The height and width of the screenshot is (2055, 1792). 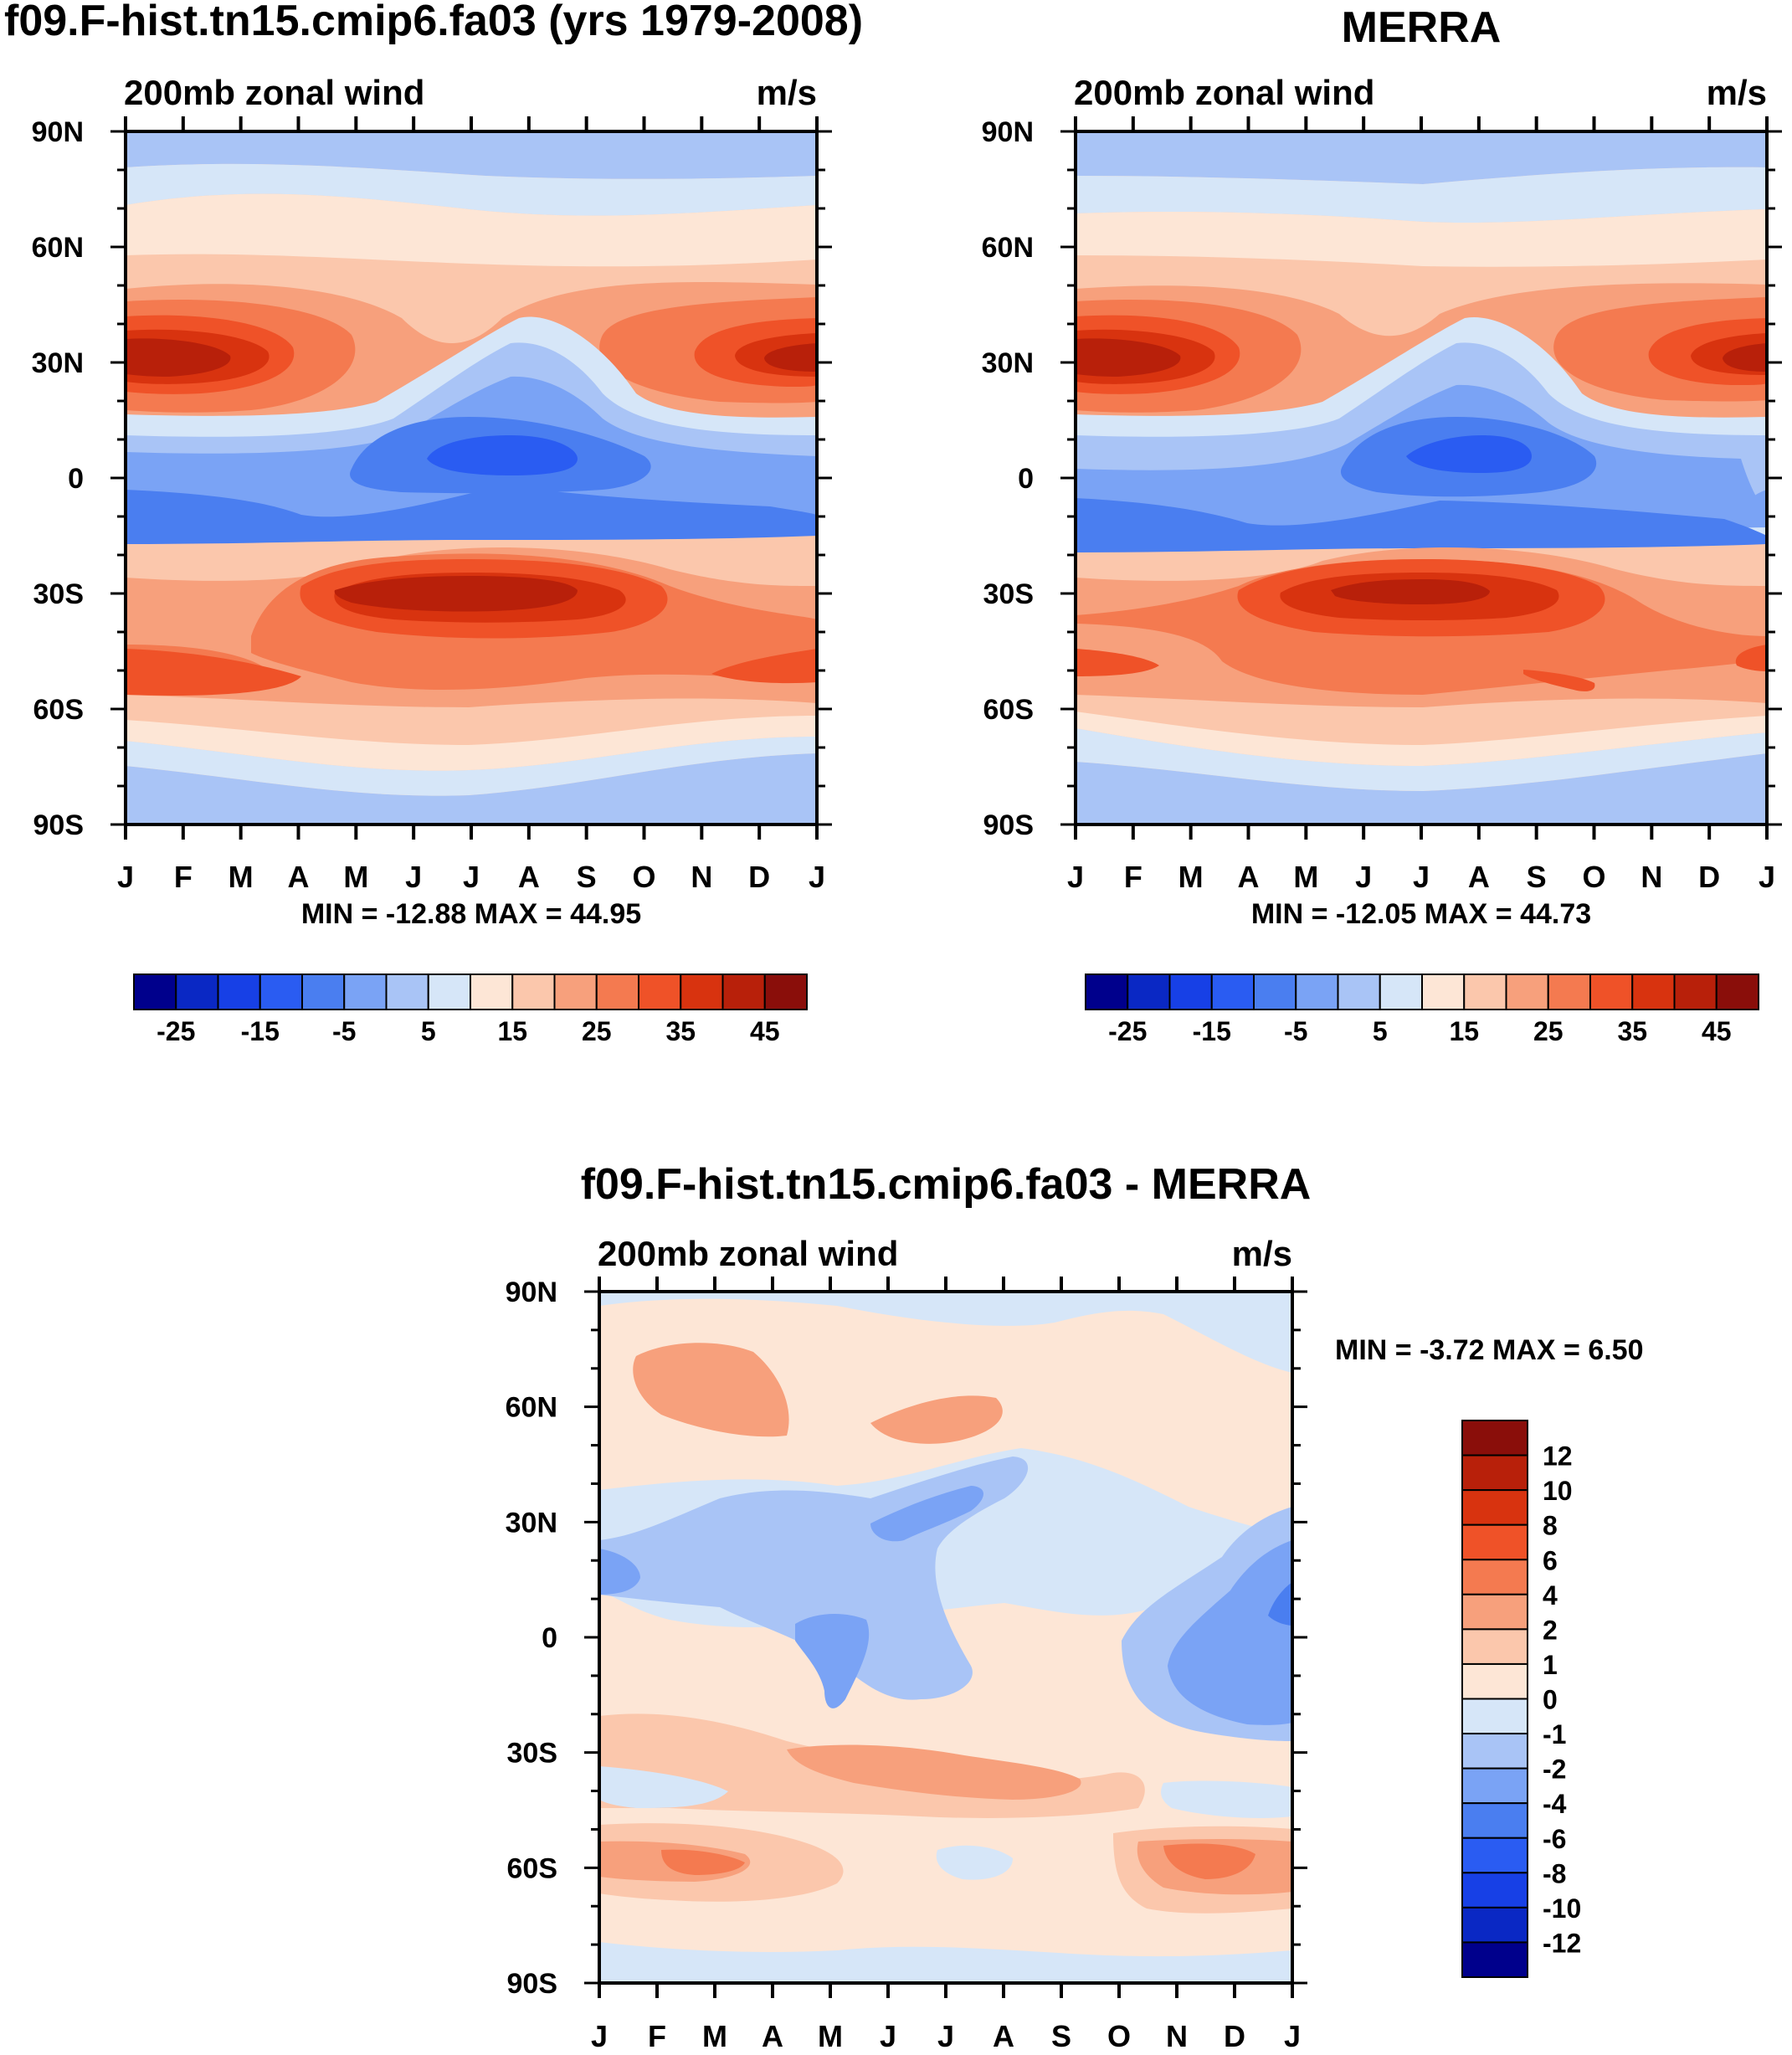 I want to click on contour-nh-neg-2-west, so click(x=619, y=1572).